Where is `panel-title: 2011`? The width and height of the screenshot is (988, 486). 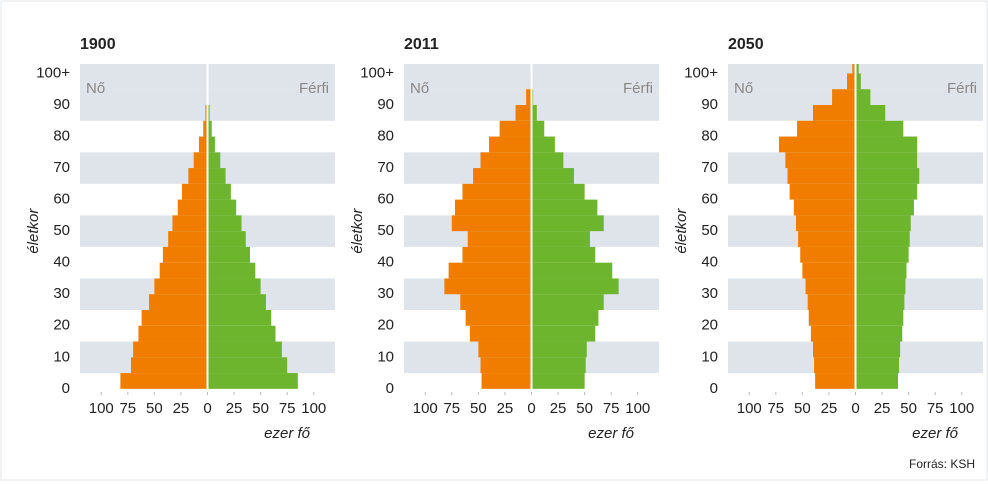 panel-title: 2011 is located at coordinates (421, 44).